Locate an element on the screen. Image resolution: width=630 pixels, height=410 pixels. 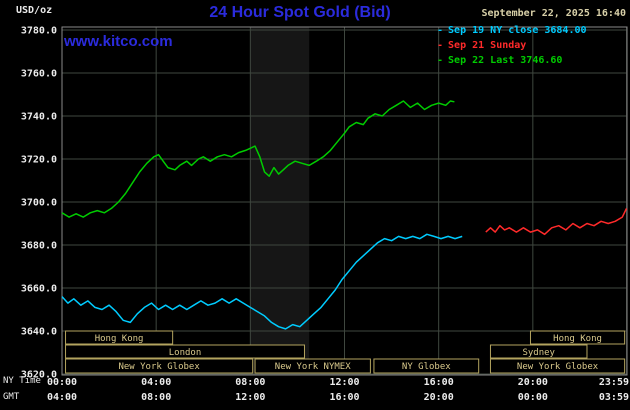
y-tick-label: 3700.0 is located at coordinates (39, 203).